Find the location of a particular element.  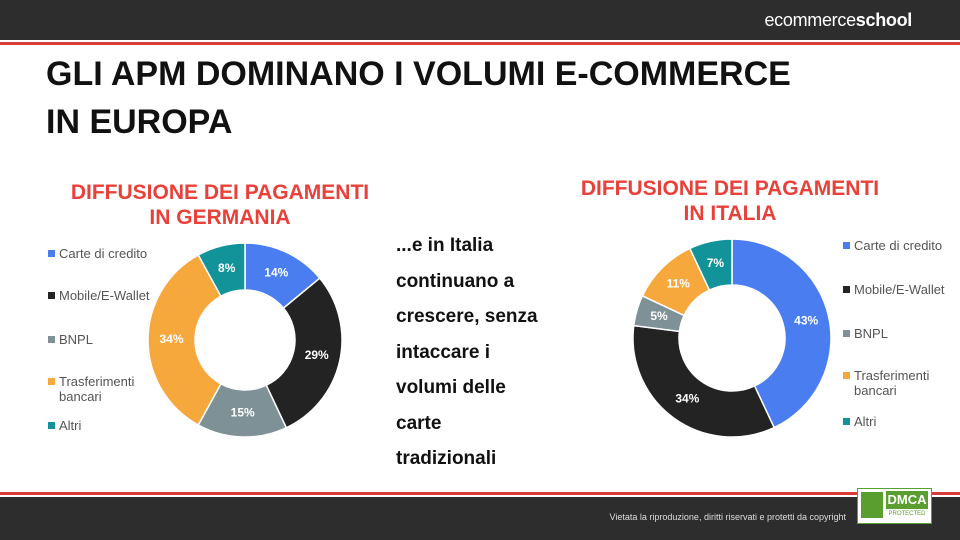

data-label: 5% is located at coordinates (659, 316).